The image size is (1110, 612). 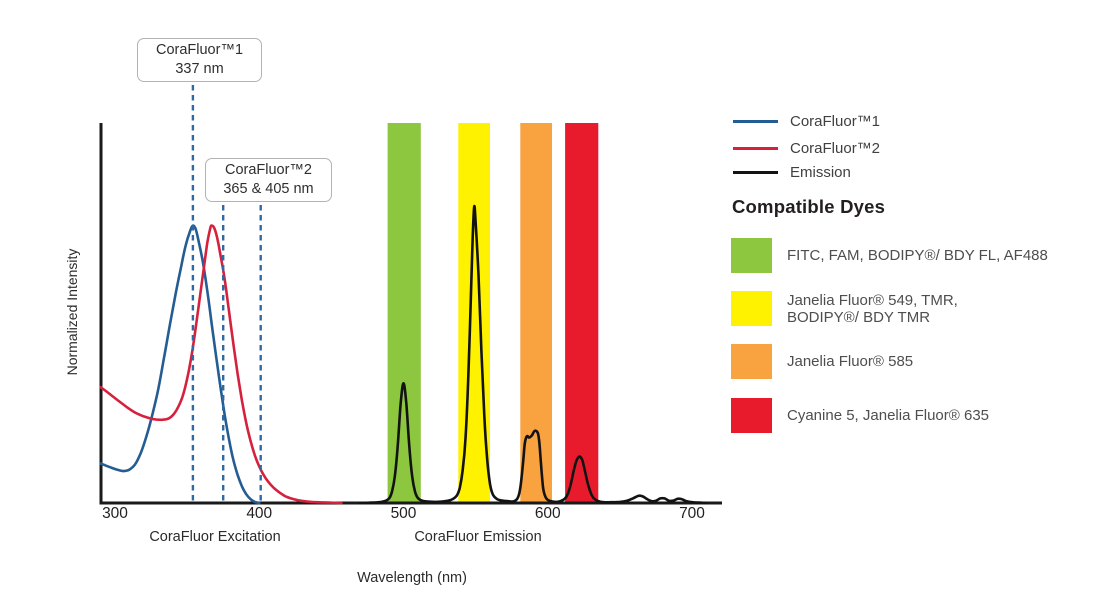 I want to click on x-tick-label-300: 300, so click(x=115, y=513).